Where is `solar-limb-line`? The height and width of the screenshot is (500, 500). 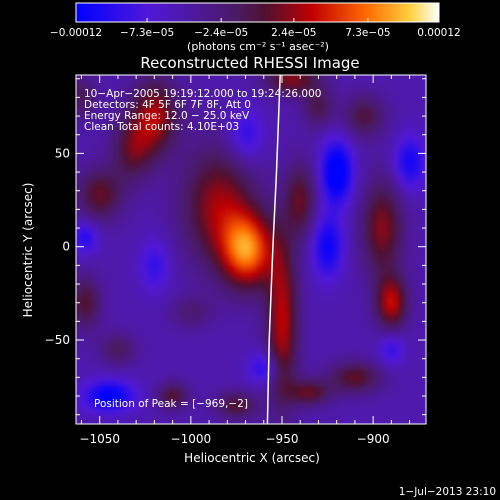 solar-limb-line is located at coordinates (273, 249).